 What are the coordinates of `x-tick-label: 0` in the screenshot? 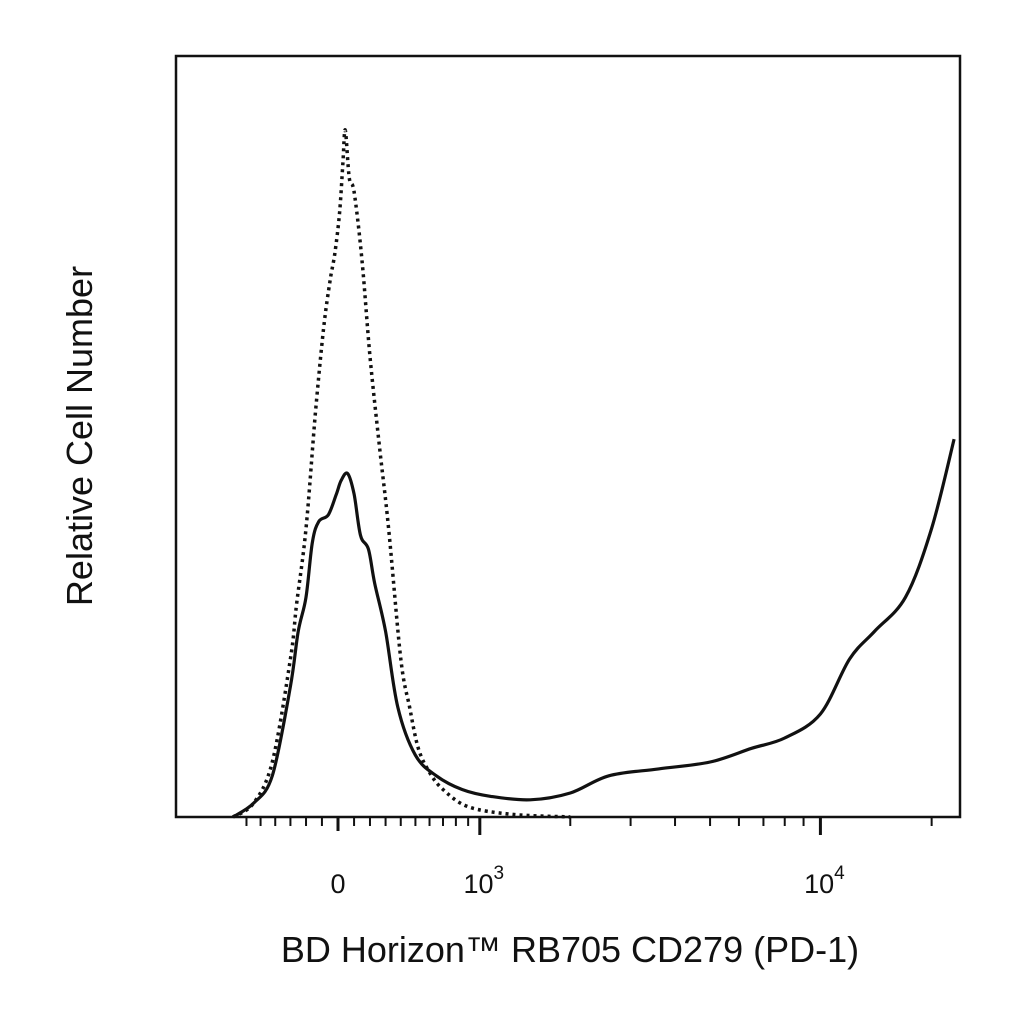 It's located at (337, 884).